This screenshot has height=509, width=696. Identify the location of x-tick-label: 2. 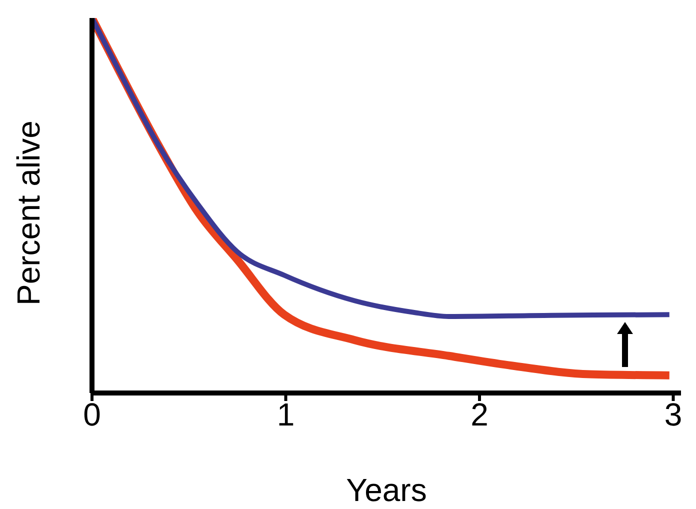
(479, 414).